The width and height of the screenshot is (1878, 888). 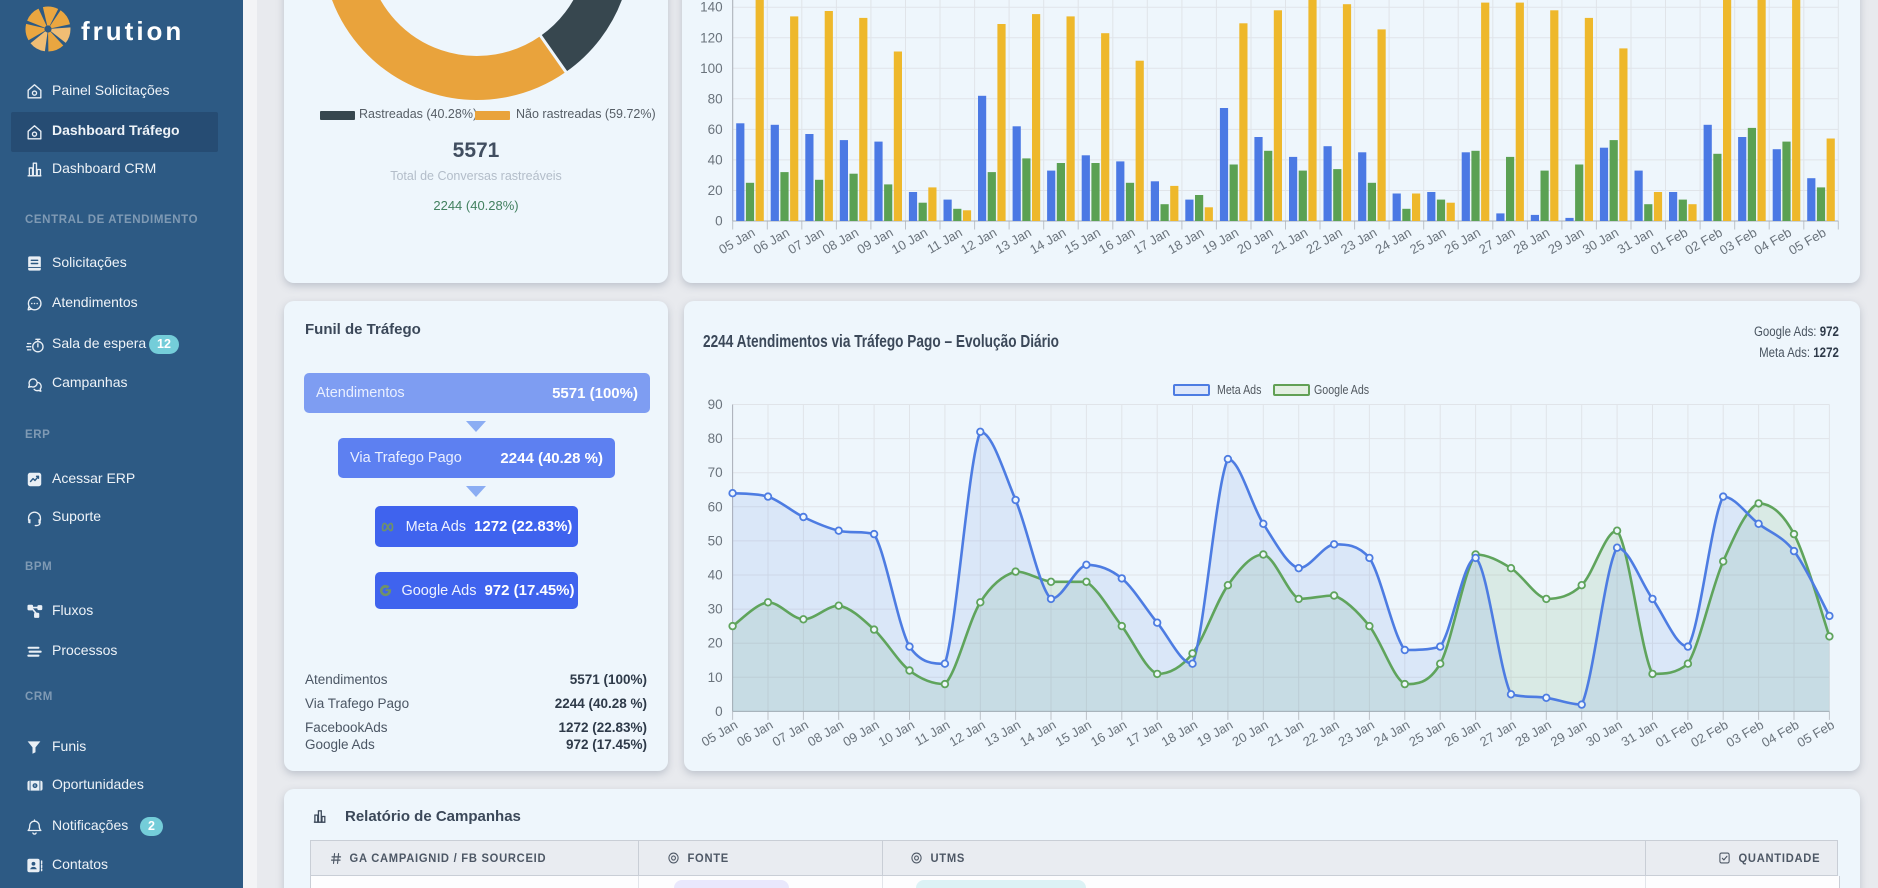 What do you see at coordinates (715, 540) in the screenshot?
I see `svg-text: 50` at bounding box center [715, 540].